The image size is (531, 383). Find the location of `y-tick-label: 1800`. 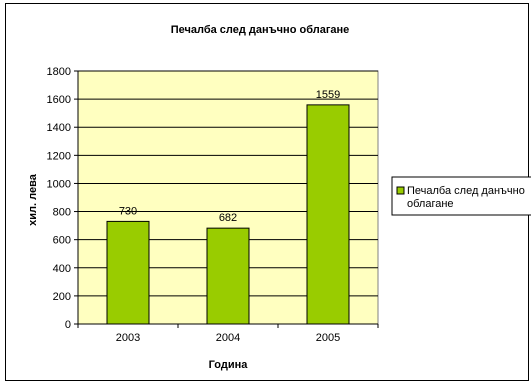

y-tick-label: 1800 is located at coordinates (59, 72).